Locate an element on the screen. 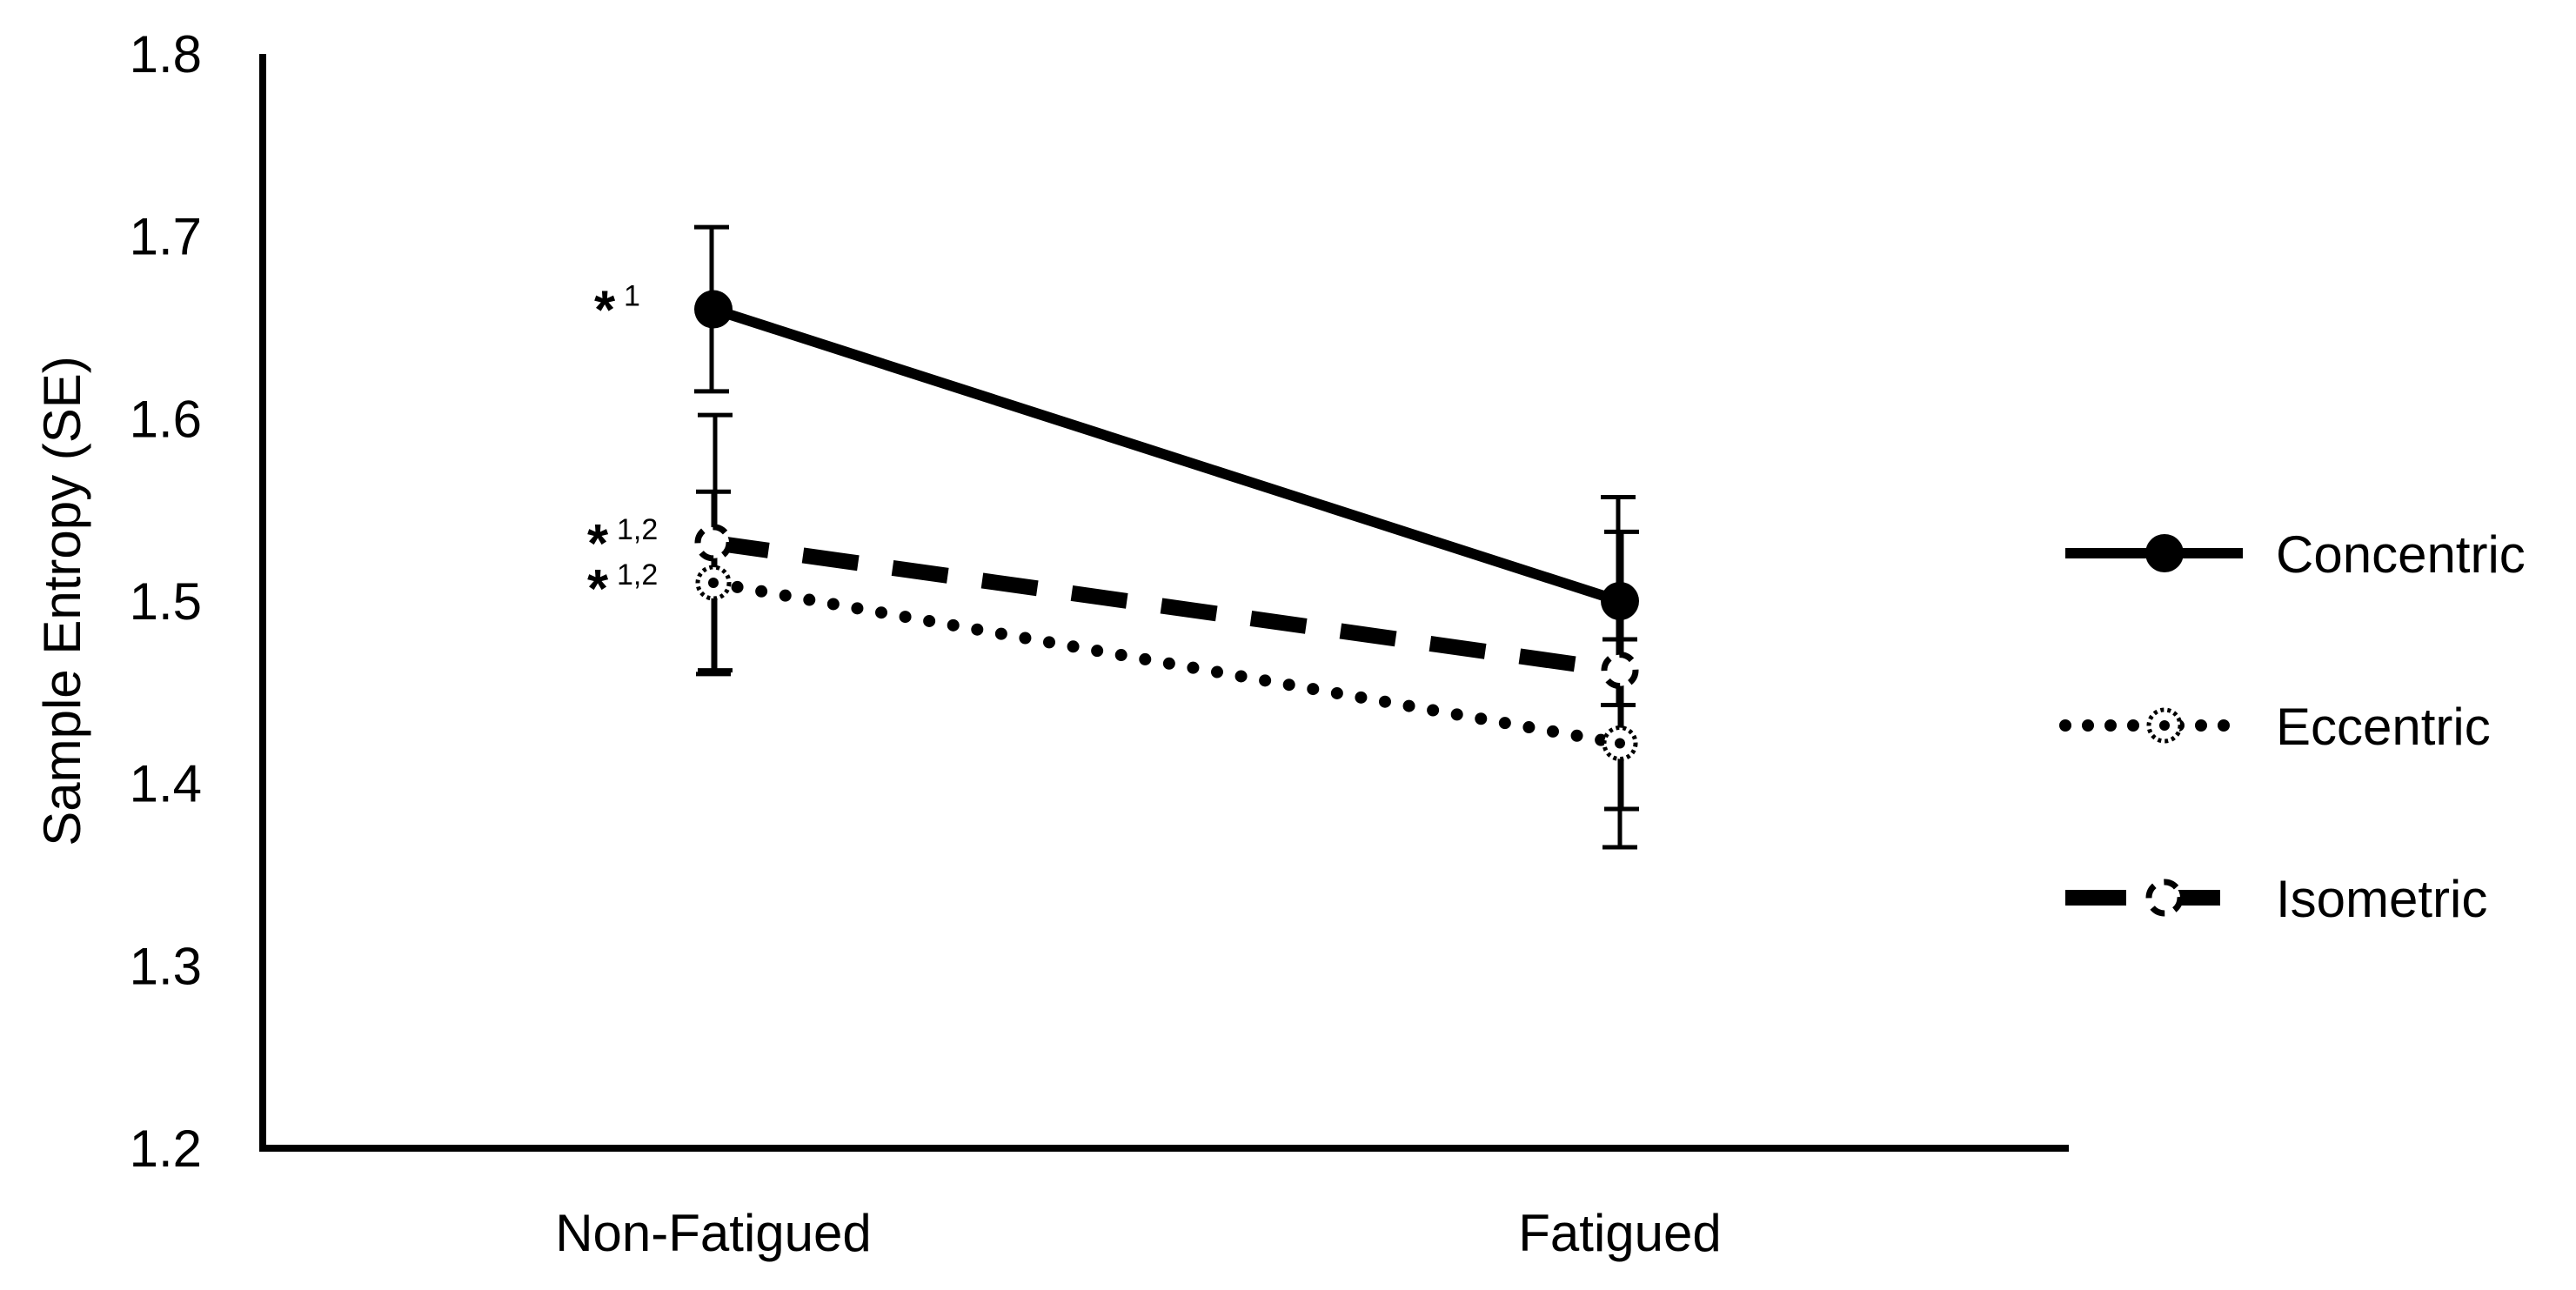 This screenshot has height=1290, width=2576. legend: Concentric Eccentric Isometric is located at coordinates (2292, 726).